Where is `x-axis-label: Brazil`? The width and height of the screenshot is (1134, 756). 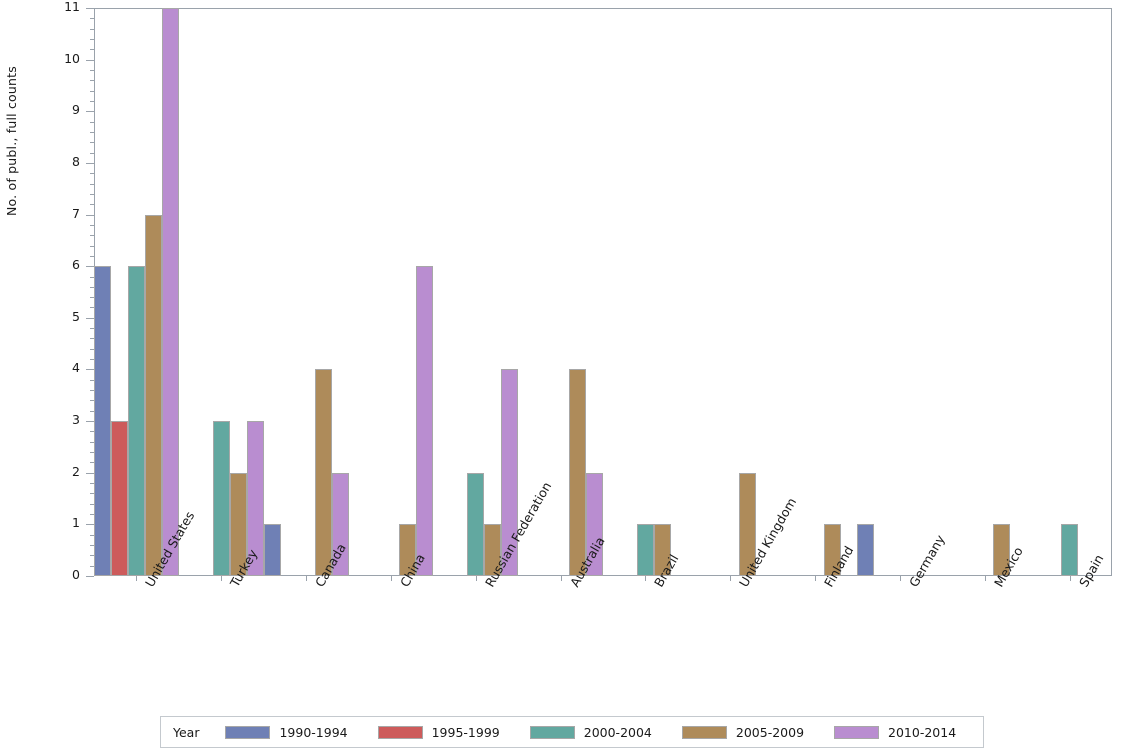 x-axis-label: Brazil is located at coordinates (666, 571).